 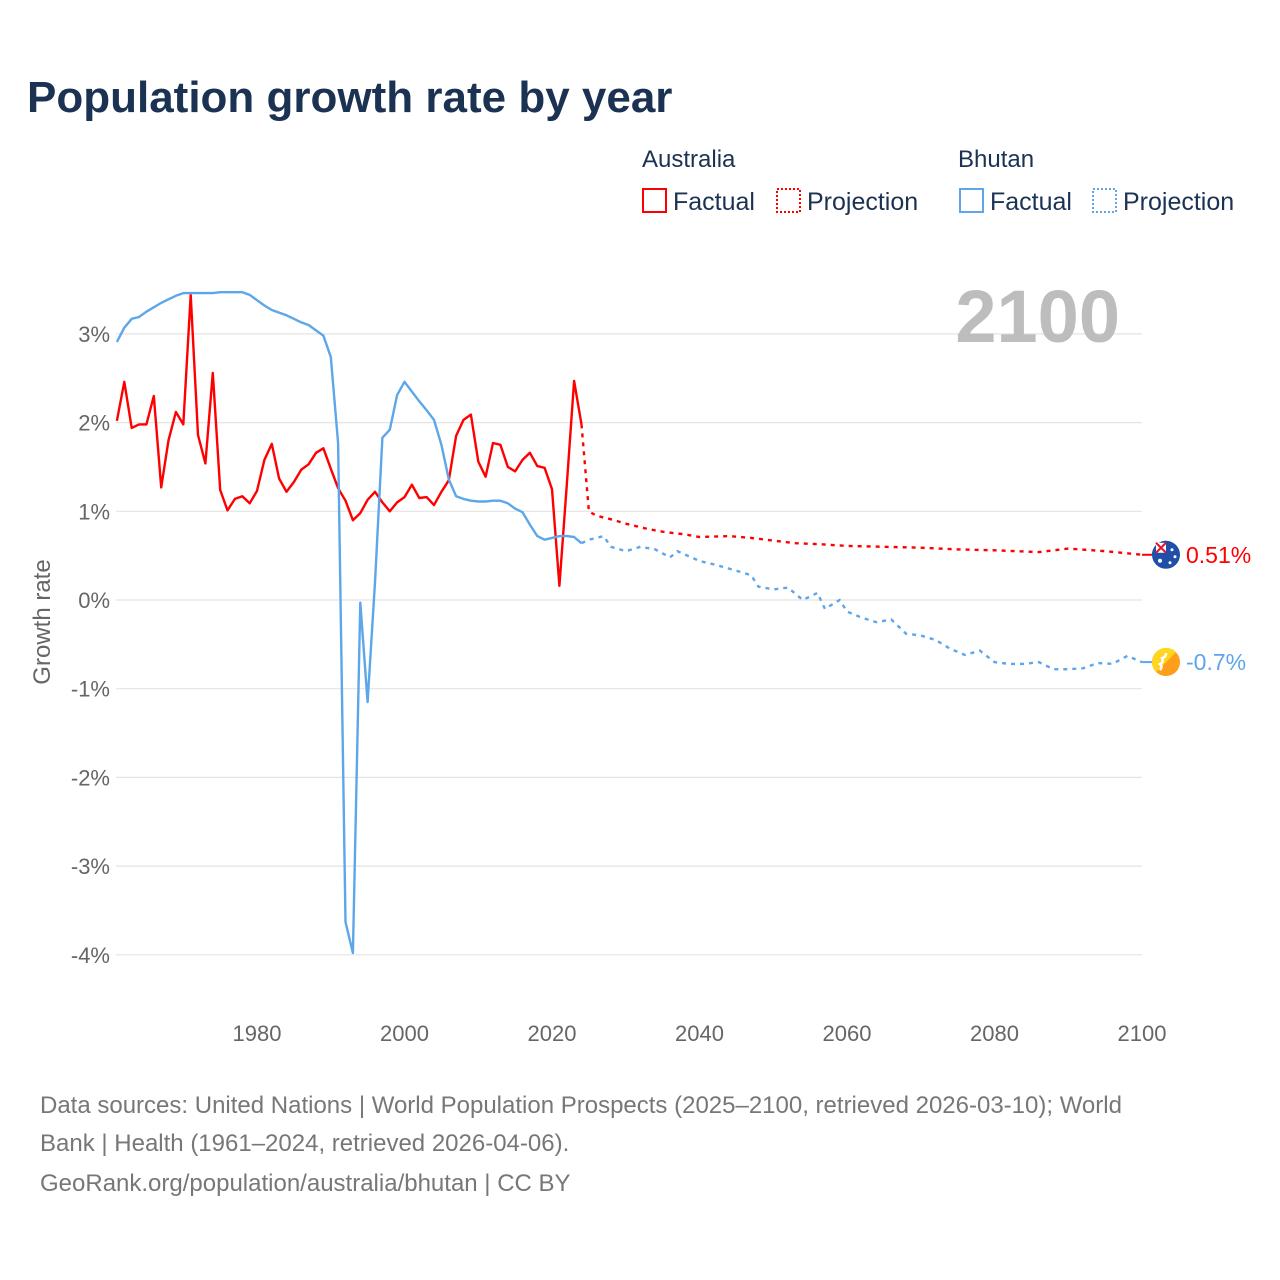 I want to click on y-tick-label: -2%, so click(x=90, y=777).